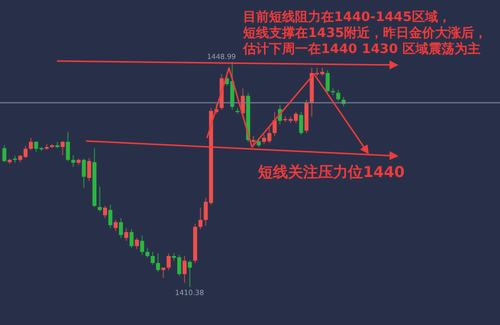  Describe the element at coordinates (347, 18) in the screenshot. I see `text: 目前短线阻力在1440-1445区域，` at that location.